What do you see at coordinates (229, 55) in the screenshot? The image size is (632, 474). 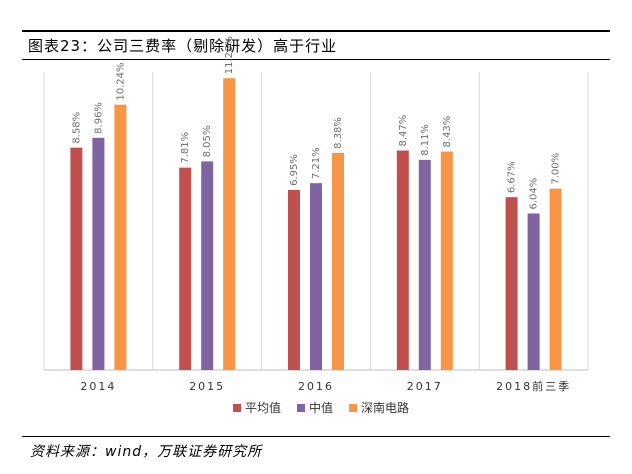 I see `data-label: 11.26%` at bounding box center [229, 55].